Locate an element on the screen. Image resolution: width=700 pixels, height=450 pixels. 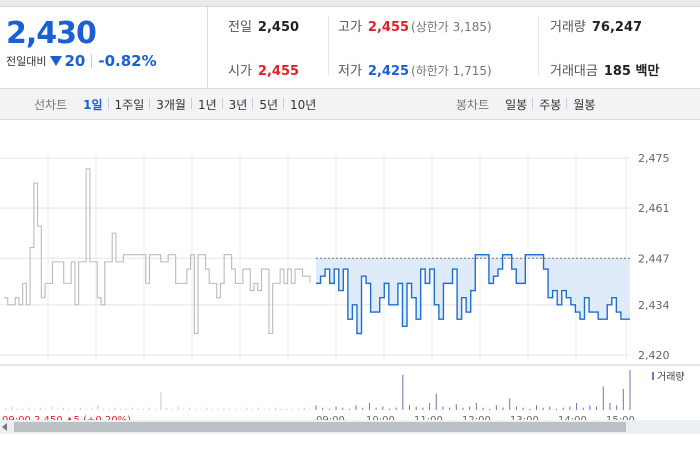
candle-chart-tabs: 봉차트 일봉 주봉 월봉 is located at coordinates (528, 104).